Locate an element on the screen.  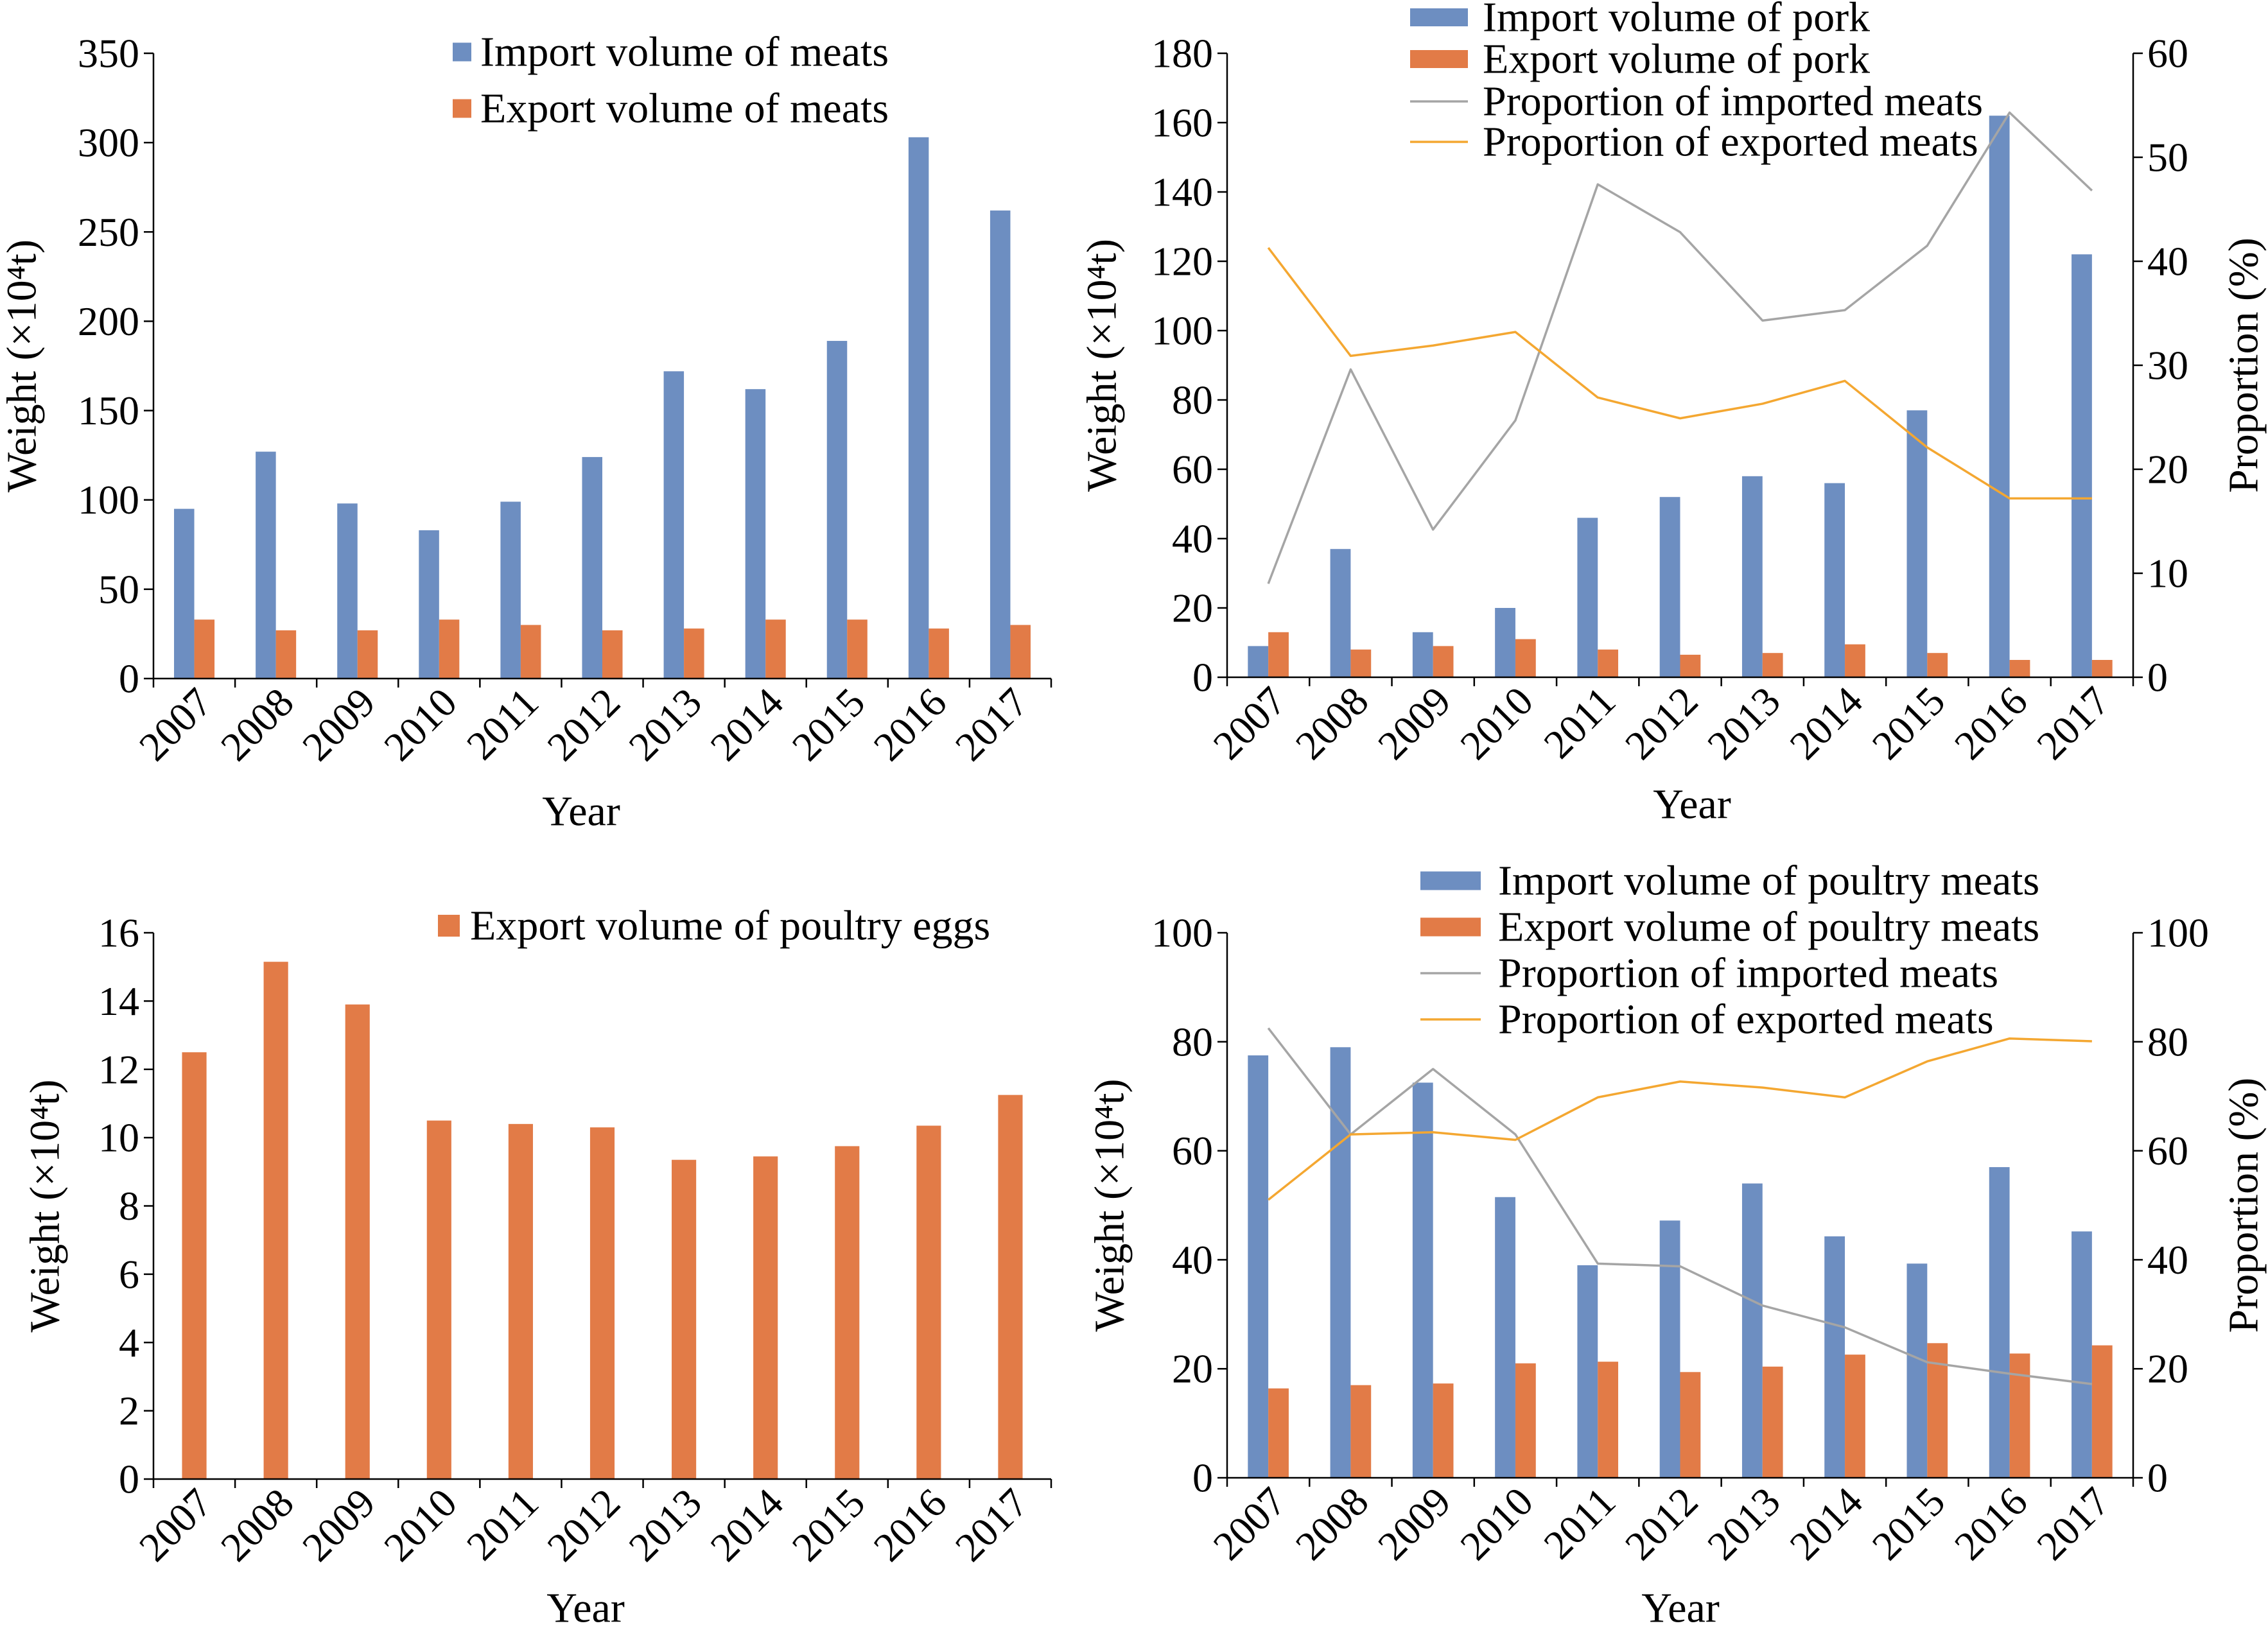
bar-export-volume-of-meats-2013 is located at coordinates (694, 653).